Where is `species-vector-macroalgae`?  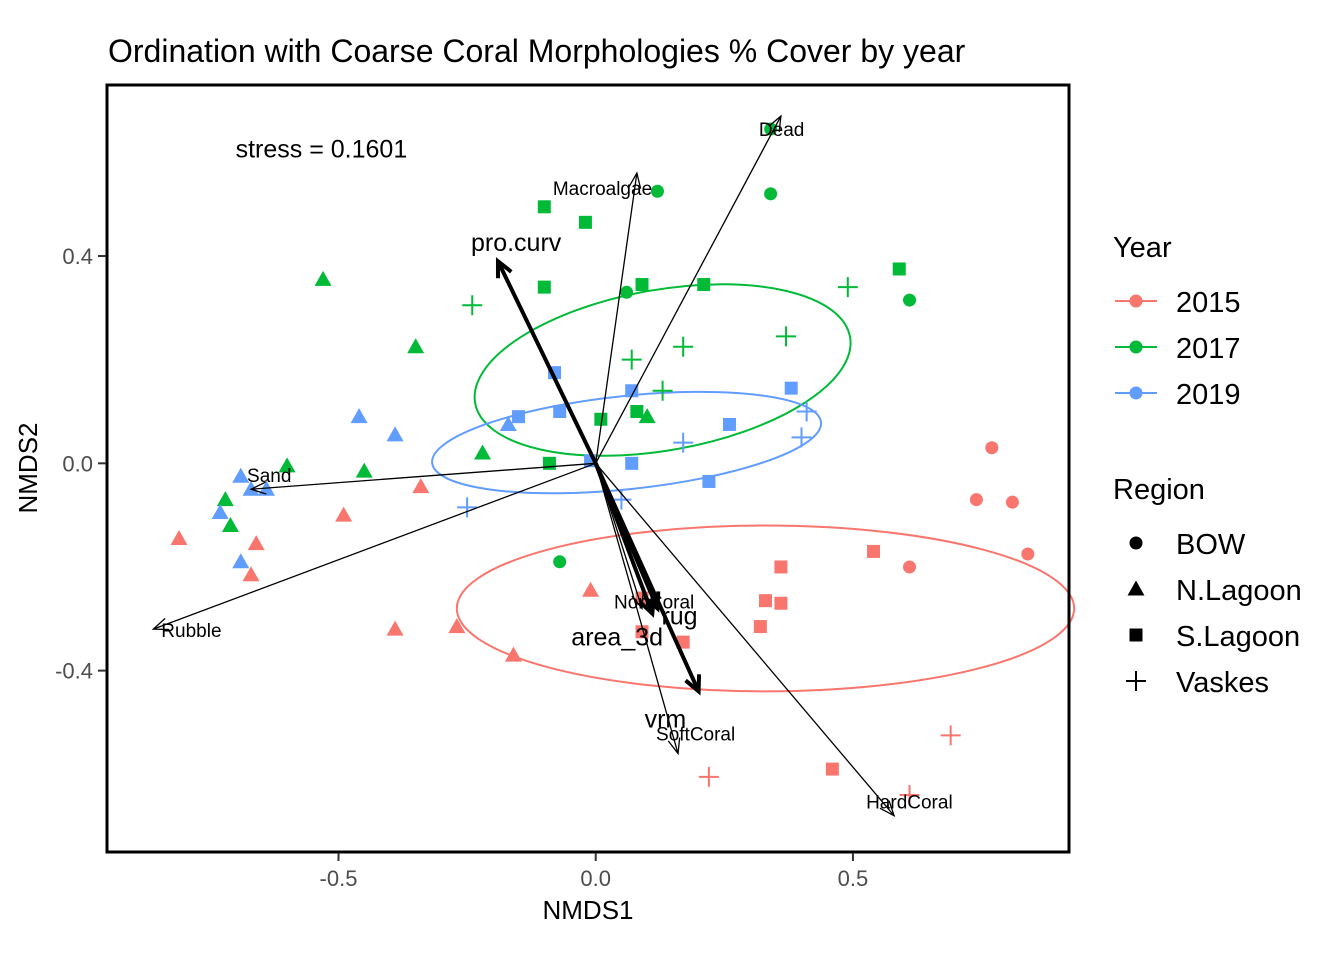 species-vector-macroalgae is located at coordinates (616, 318).